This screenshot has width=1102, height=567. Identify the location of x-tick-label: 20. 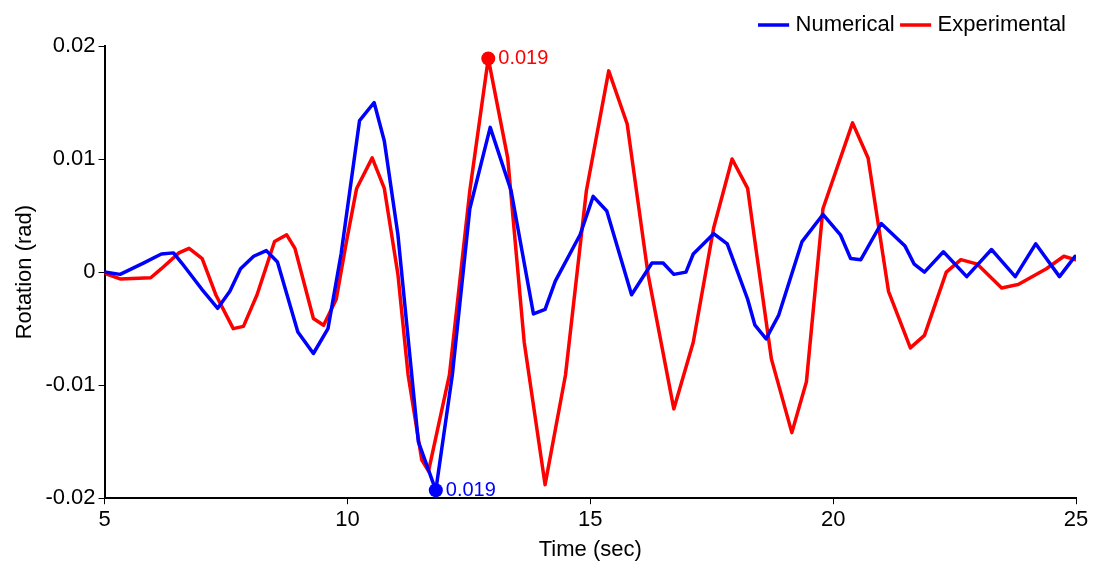
(833, 519).